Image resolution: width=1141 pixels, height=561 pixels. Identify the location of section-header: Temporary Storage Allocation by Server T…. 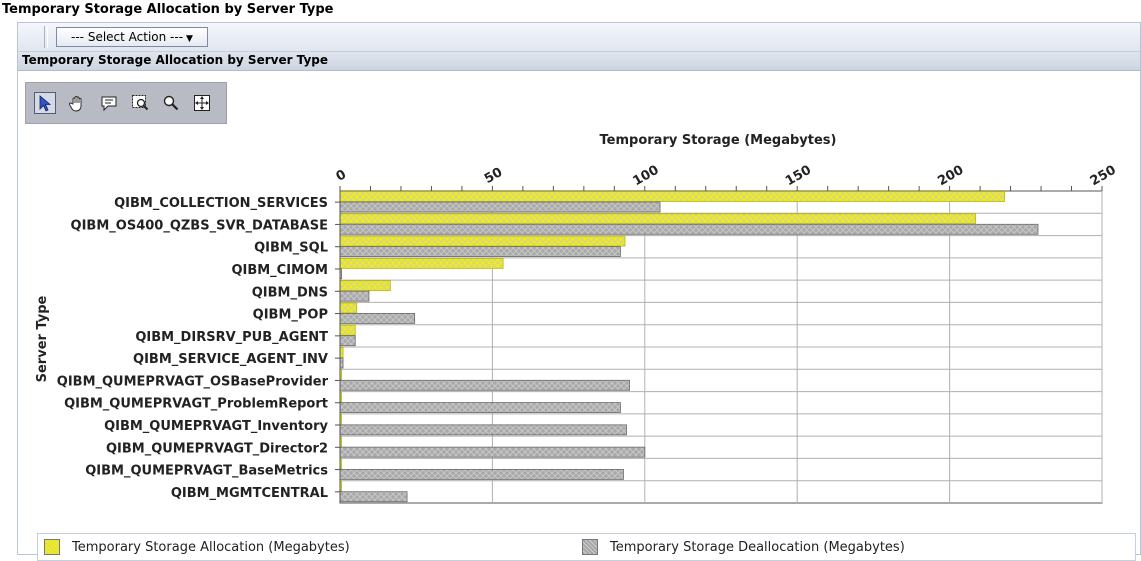
(579, 61).